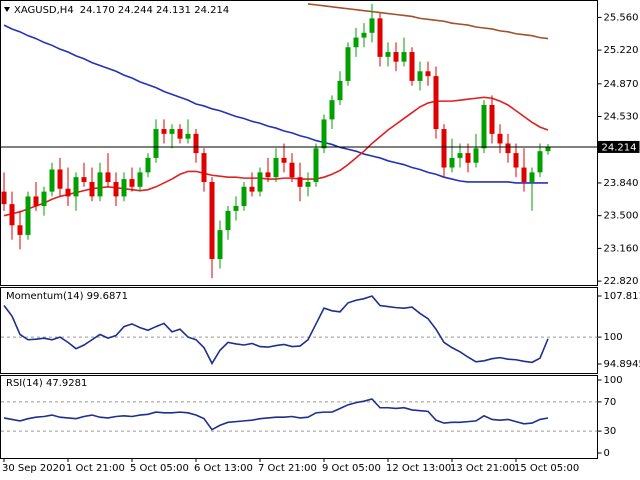 This screenshot has height=480, width=640. I want to click on y-tick-label: 23.500, so click(621, 216).